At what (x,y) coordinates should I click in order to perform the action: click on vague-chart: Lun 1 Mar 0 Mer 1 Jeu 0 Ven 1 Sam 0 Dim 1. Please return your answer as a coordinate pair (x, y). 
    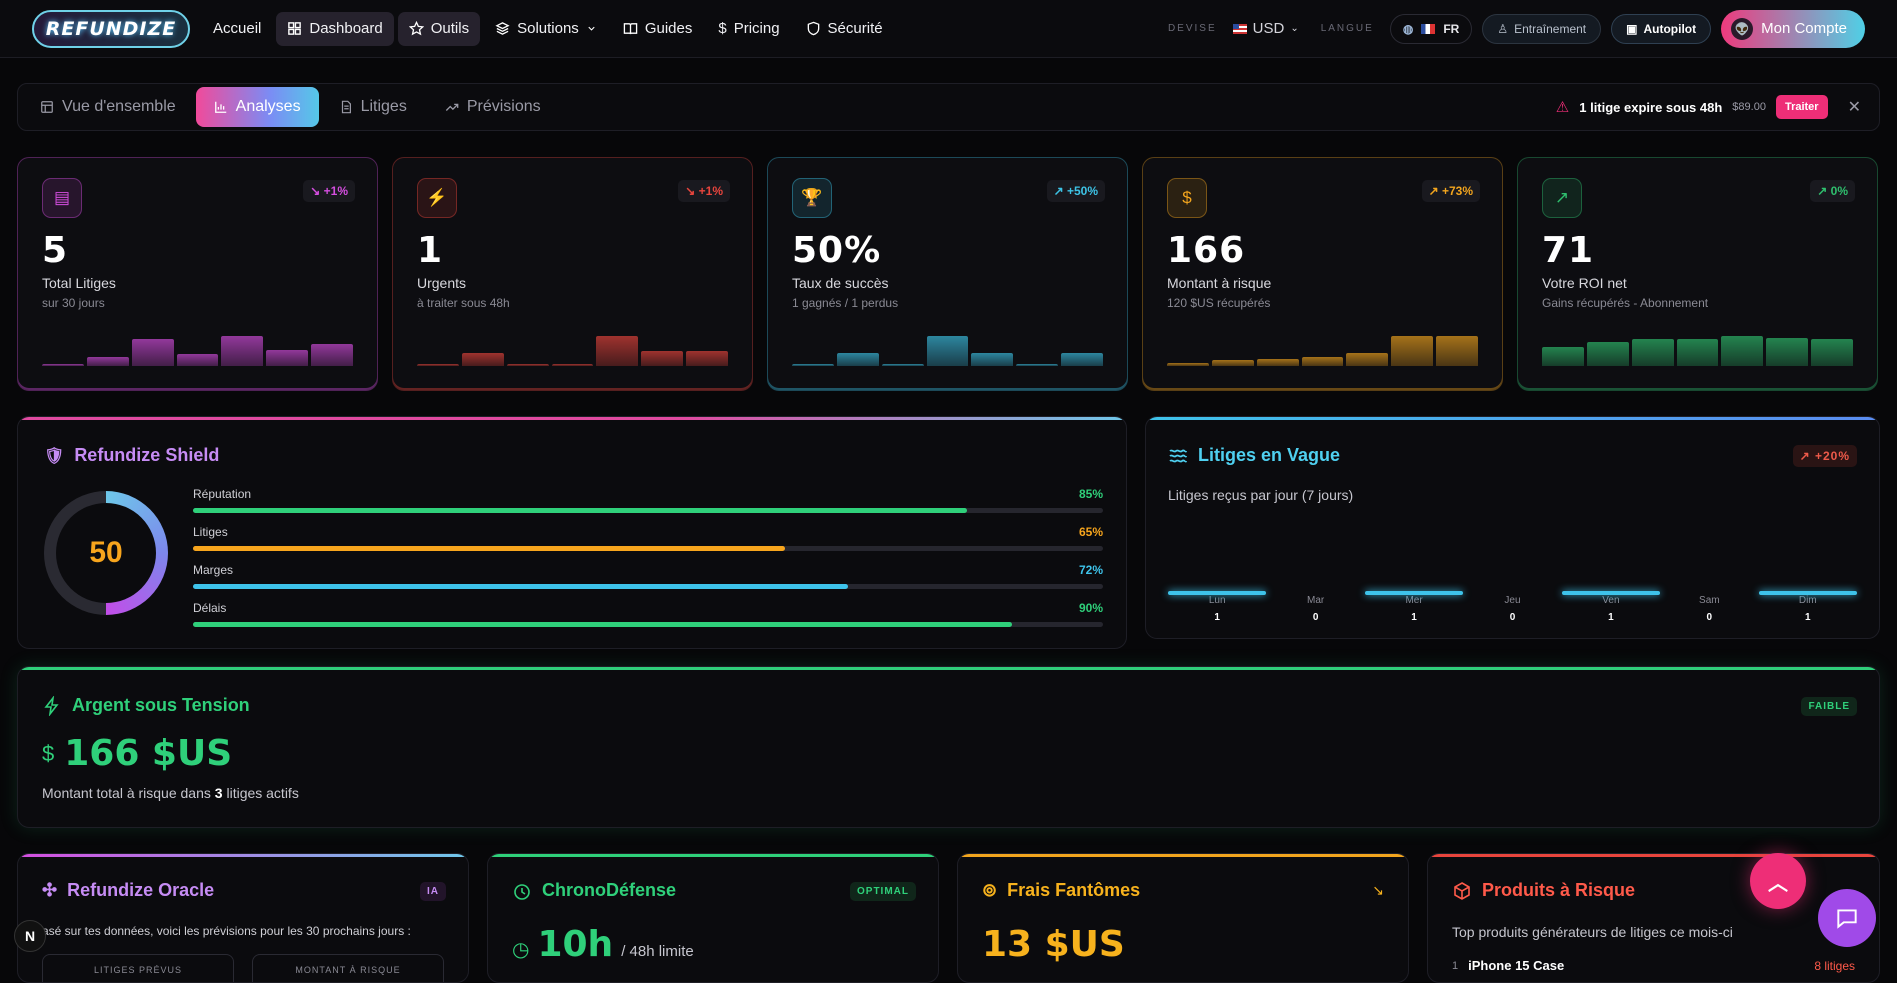
    Looking at the image, I should click on (1512, 583).